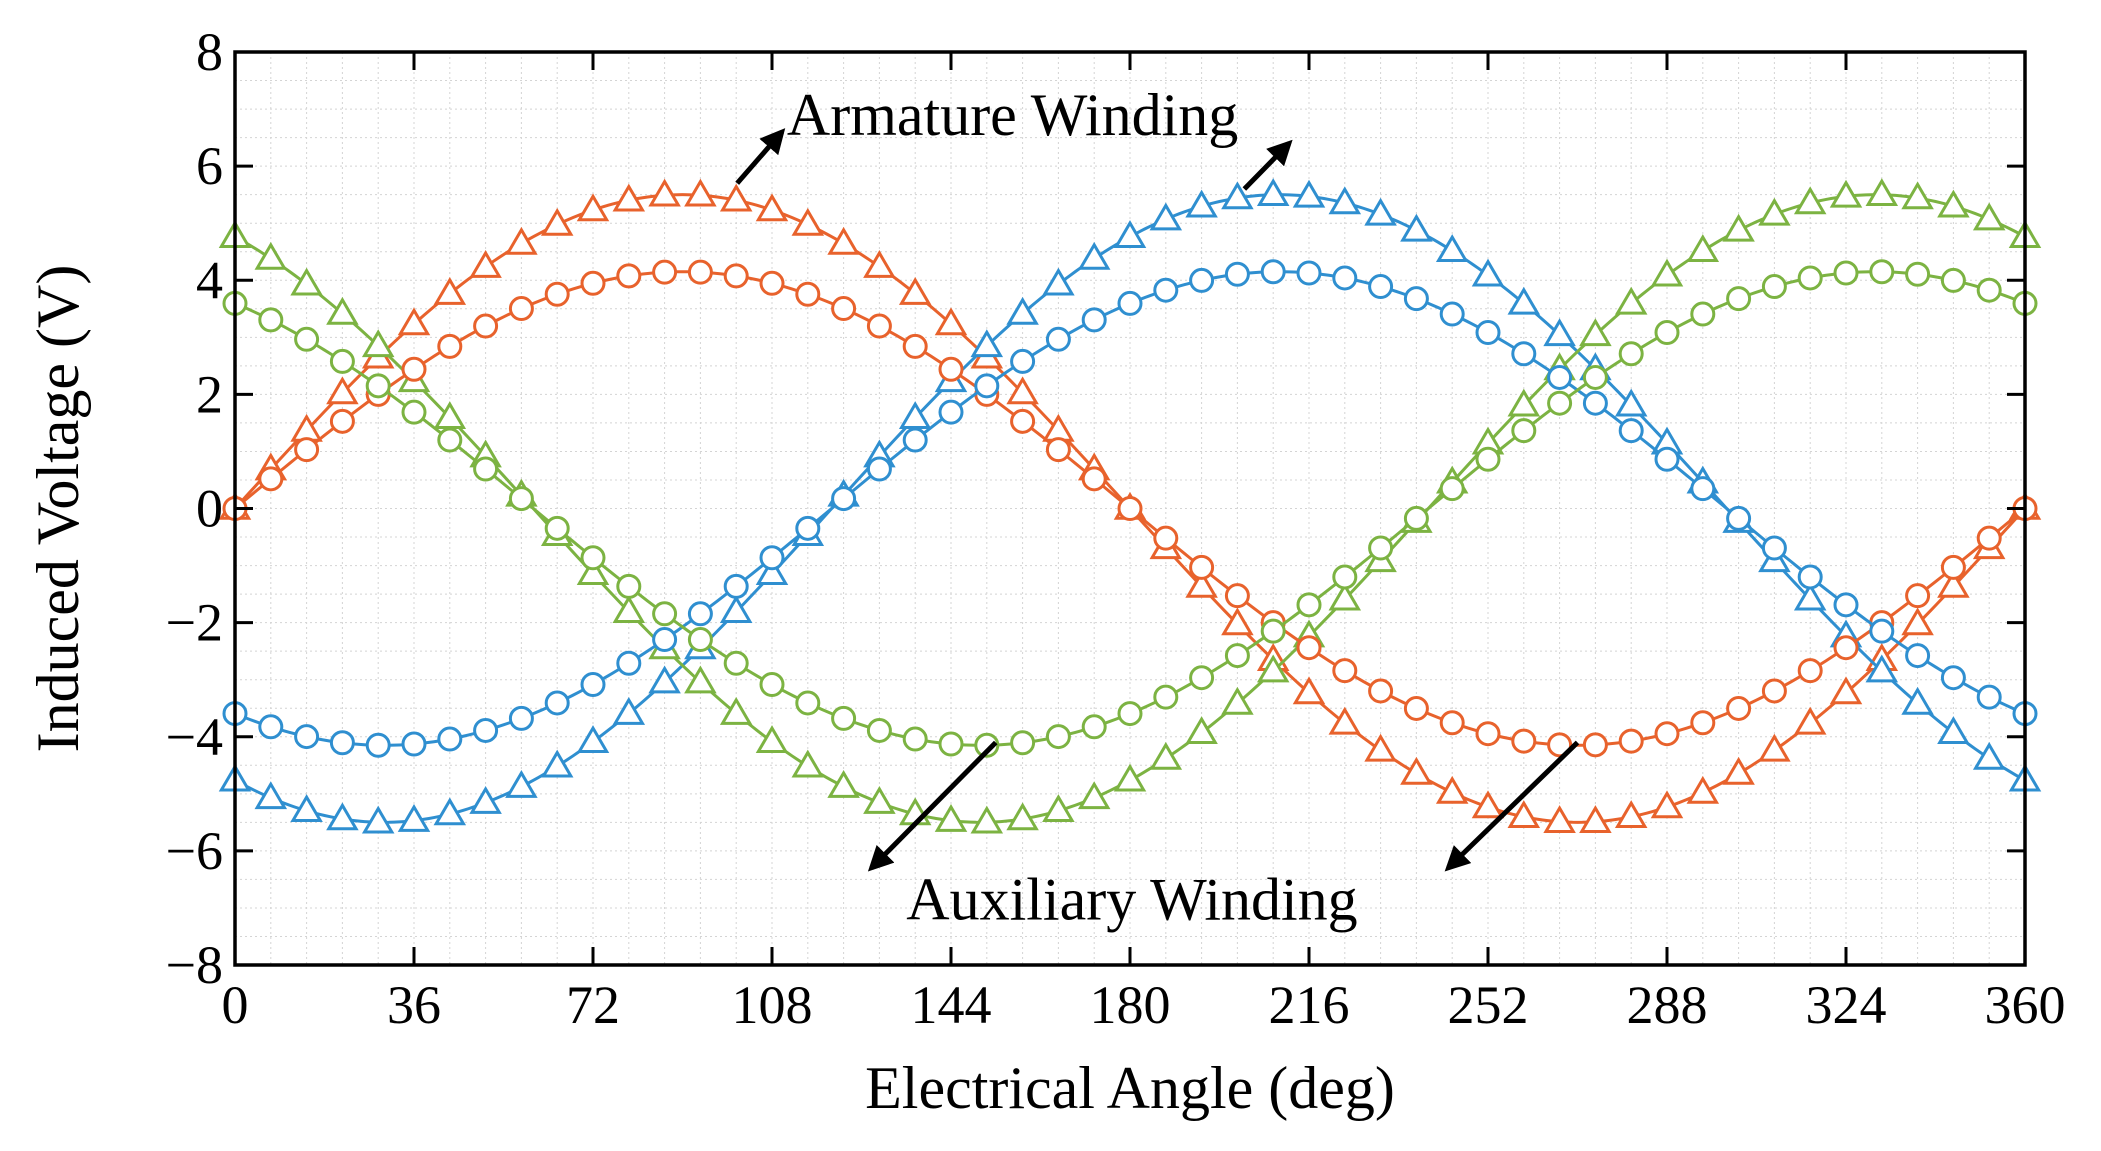  I want to click on x-tick-label: 180, so click(1130, 1005).